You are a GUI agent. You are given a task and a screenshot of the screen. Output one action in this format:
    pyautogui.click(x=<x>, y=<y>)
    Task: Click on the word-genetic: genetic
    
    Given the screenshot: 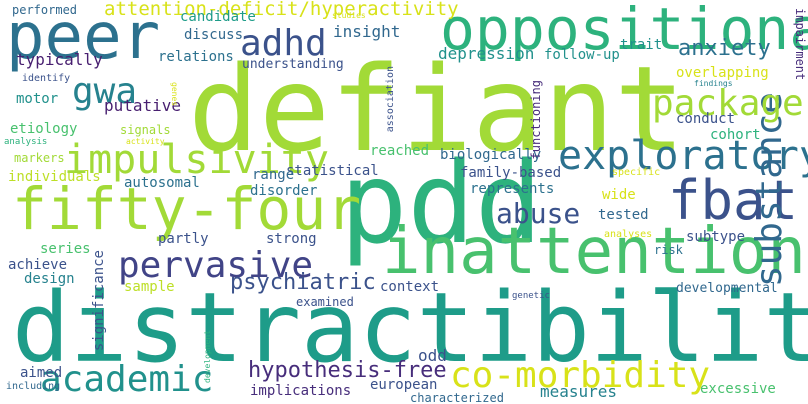 What is the action you would take?
    pyautogui.click(x=531, y=296)
    